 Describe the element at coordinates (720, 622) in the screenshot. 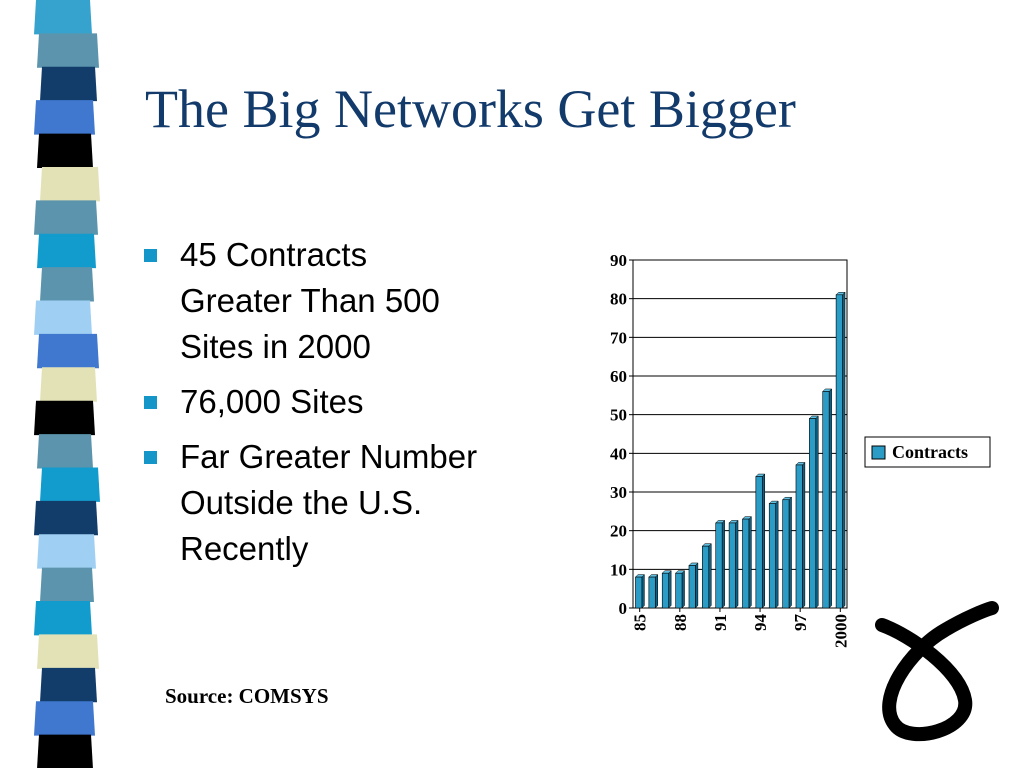

I see `x-tick-label: 91` at that location.